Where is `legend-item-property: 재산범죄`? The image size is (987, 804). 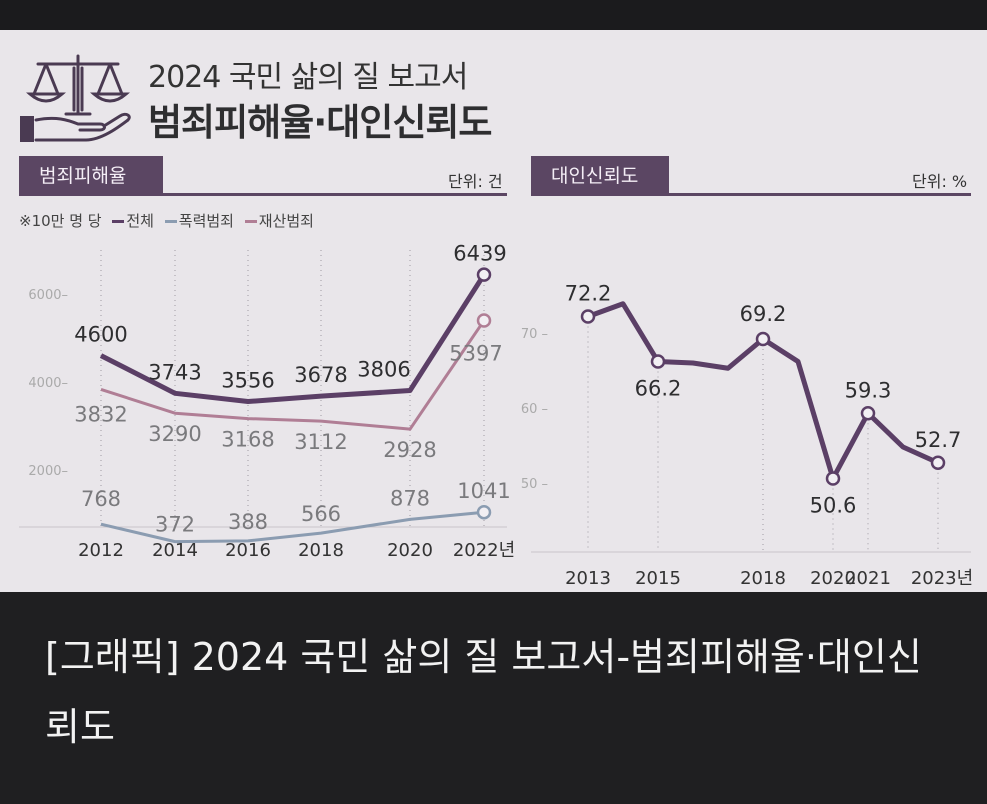
legend-item-property: 재산범죄 is located at coordinates (286, 221).